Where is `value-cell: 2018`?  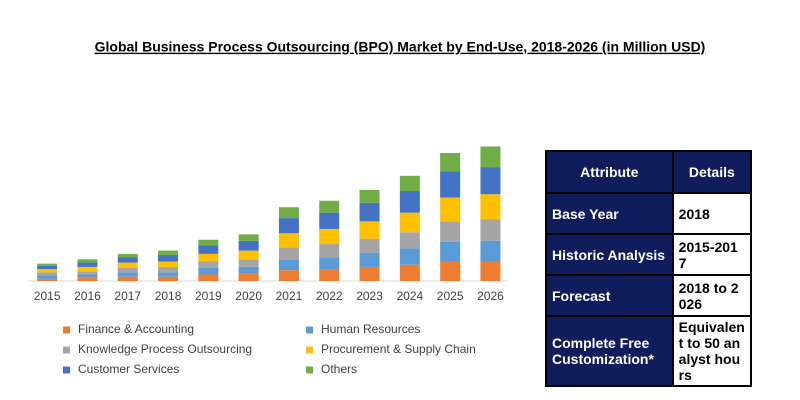 value-cell: 2018 is located at coordinates (712, 213).